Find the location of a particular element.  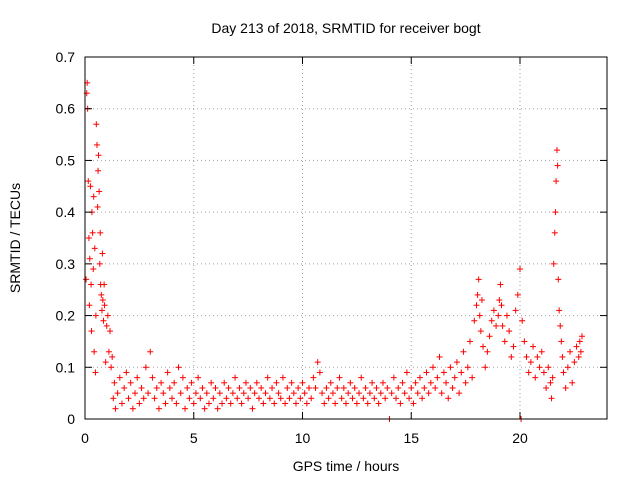

y-tick-label: 0.4 is located at coordinates (66, 212).